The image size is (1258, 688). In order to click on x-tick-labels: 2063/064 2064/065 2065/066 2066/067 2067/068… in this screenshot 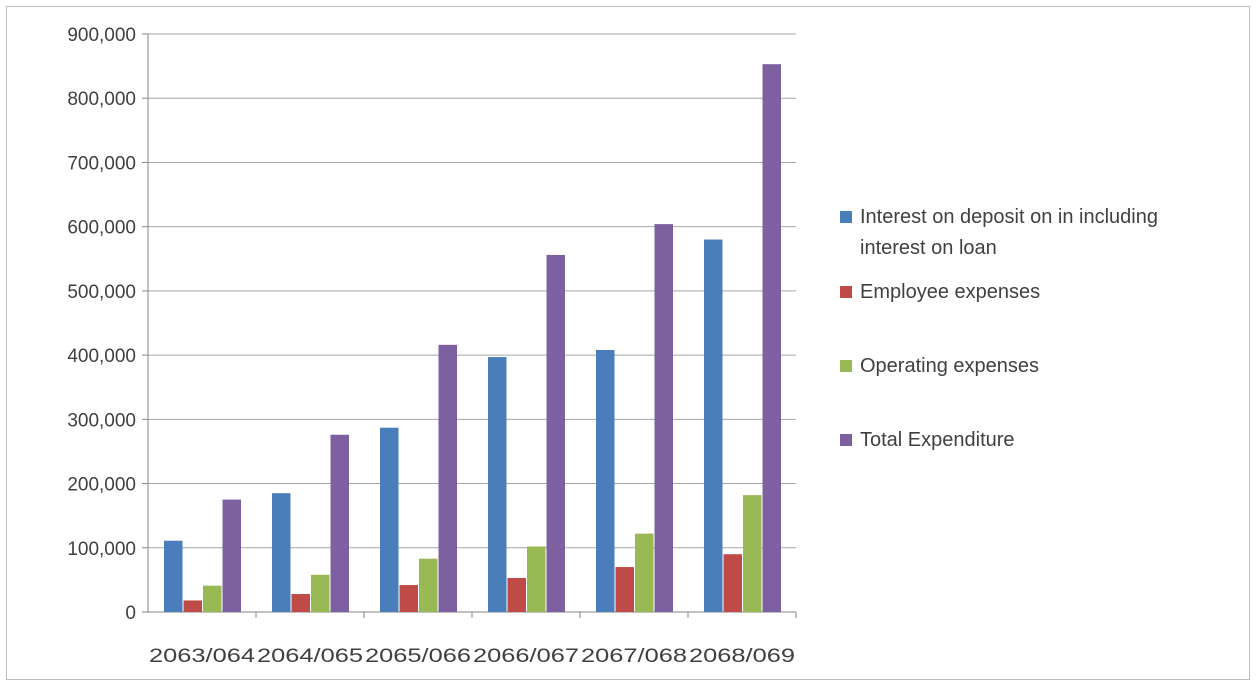, I will do `click(472, 656)`.